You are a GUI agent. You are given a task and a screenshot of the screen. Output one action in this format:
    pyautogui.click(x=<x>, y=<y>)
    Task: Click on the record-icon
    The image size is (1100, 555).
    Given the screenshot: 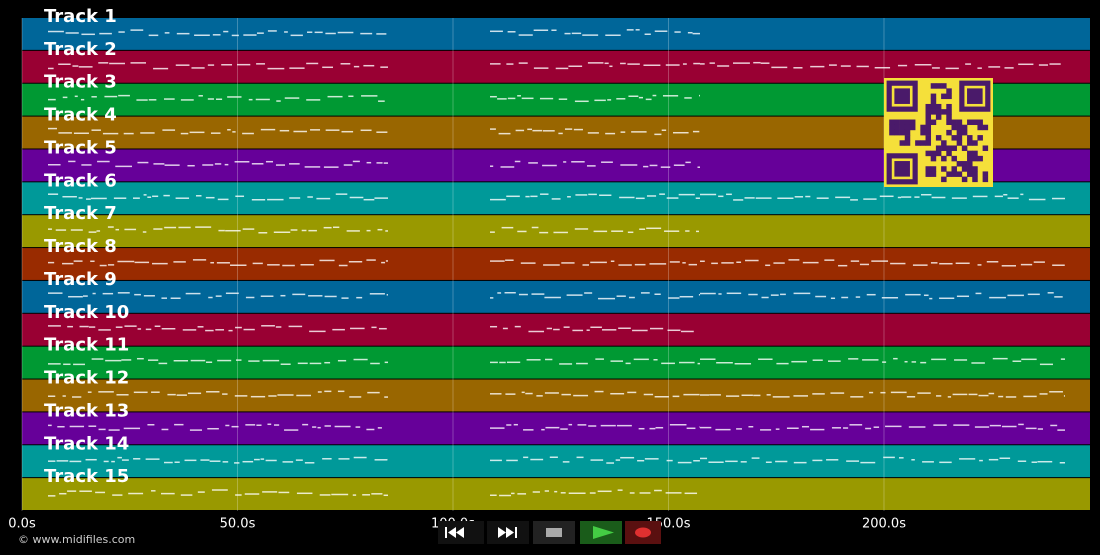 What is the action you would take?
    pyautogui.click(x=643, y=532)
    